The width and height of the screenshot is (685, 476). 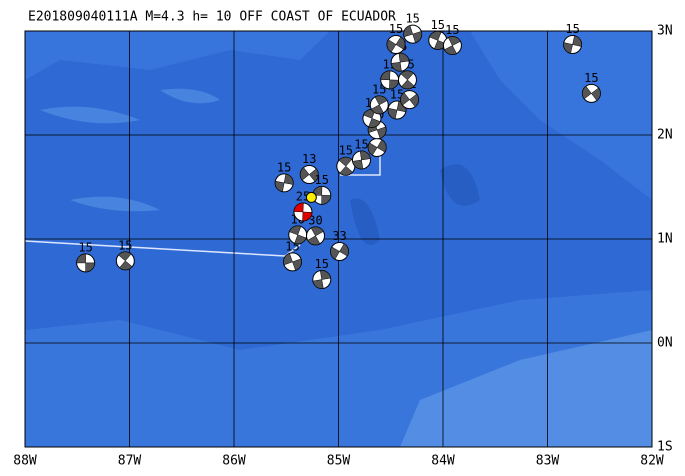 What do you see at coordinates (339, 461) in the screenshot?
I see `x-tick-label: 85W` at bounding box center [339, 461].